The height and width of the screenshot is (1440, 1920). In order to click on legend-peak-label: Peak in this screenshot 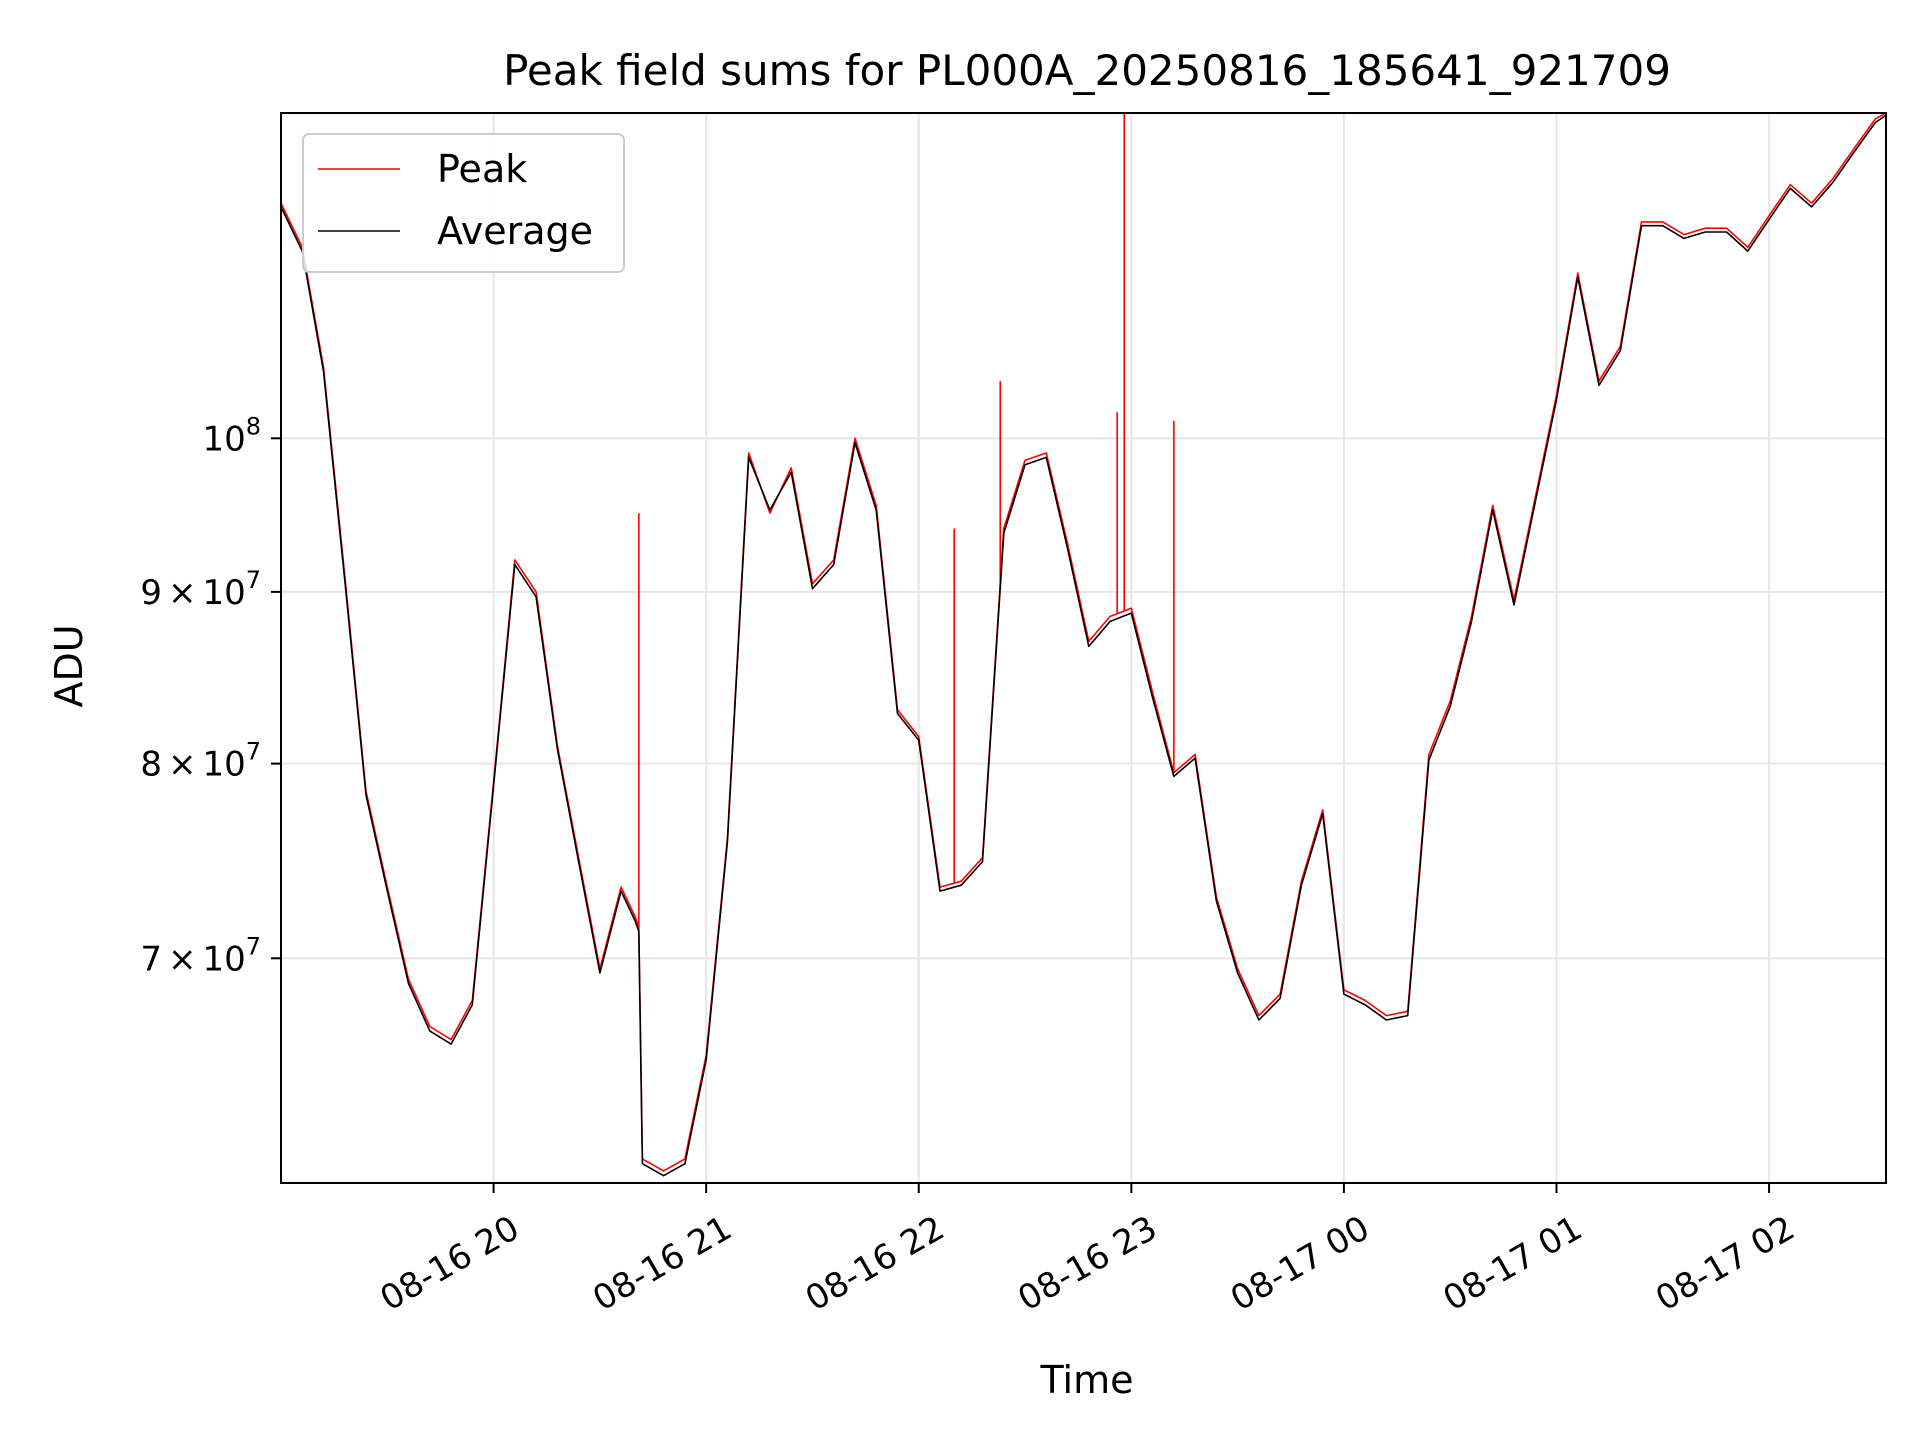, I will do `click(482, 169)`.